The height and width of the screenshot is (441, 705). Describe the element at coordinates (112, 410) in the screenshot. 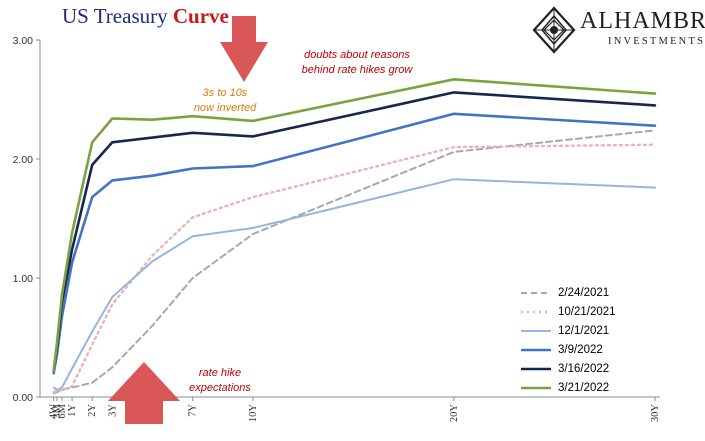

I see `x-tick-label: 3Y` at that location.